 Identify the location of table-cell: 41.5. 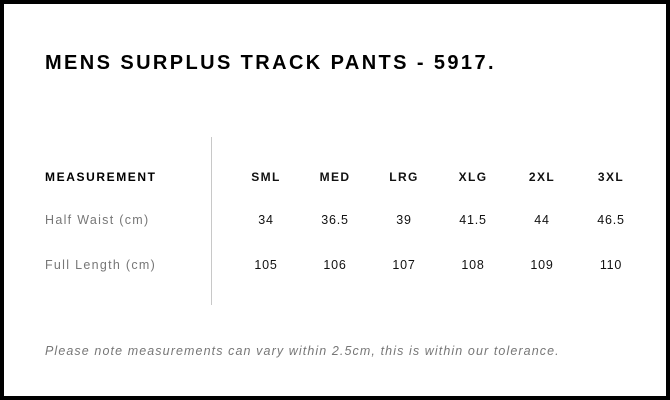
(473, 220).